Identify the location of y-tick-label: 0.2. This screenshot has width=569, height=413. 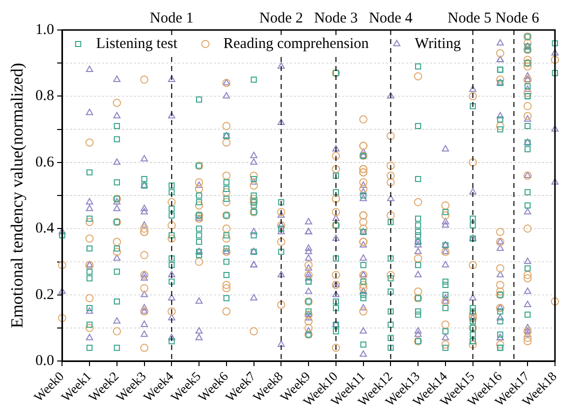
(44, 294).